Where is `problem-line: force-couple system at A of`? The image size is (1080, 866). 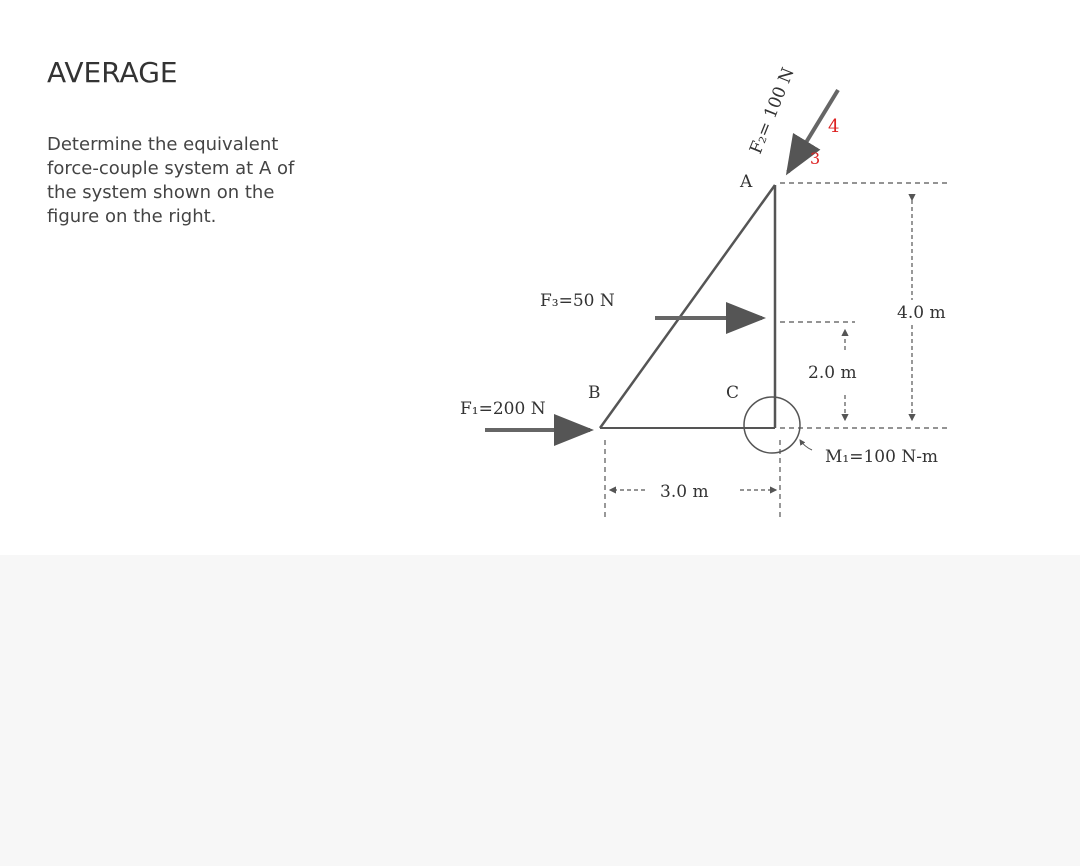 problem-line: force-couple system at A of is located at coordinates (171, 168).